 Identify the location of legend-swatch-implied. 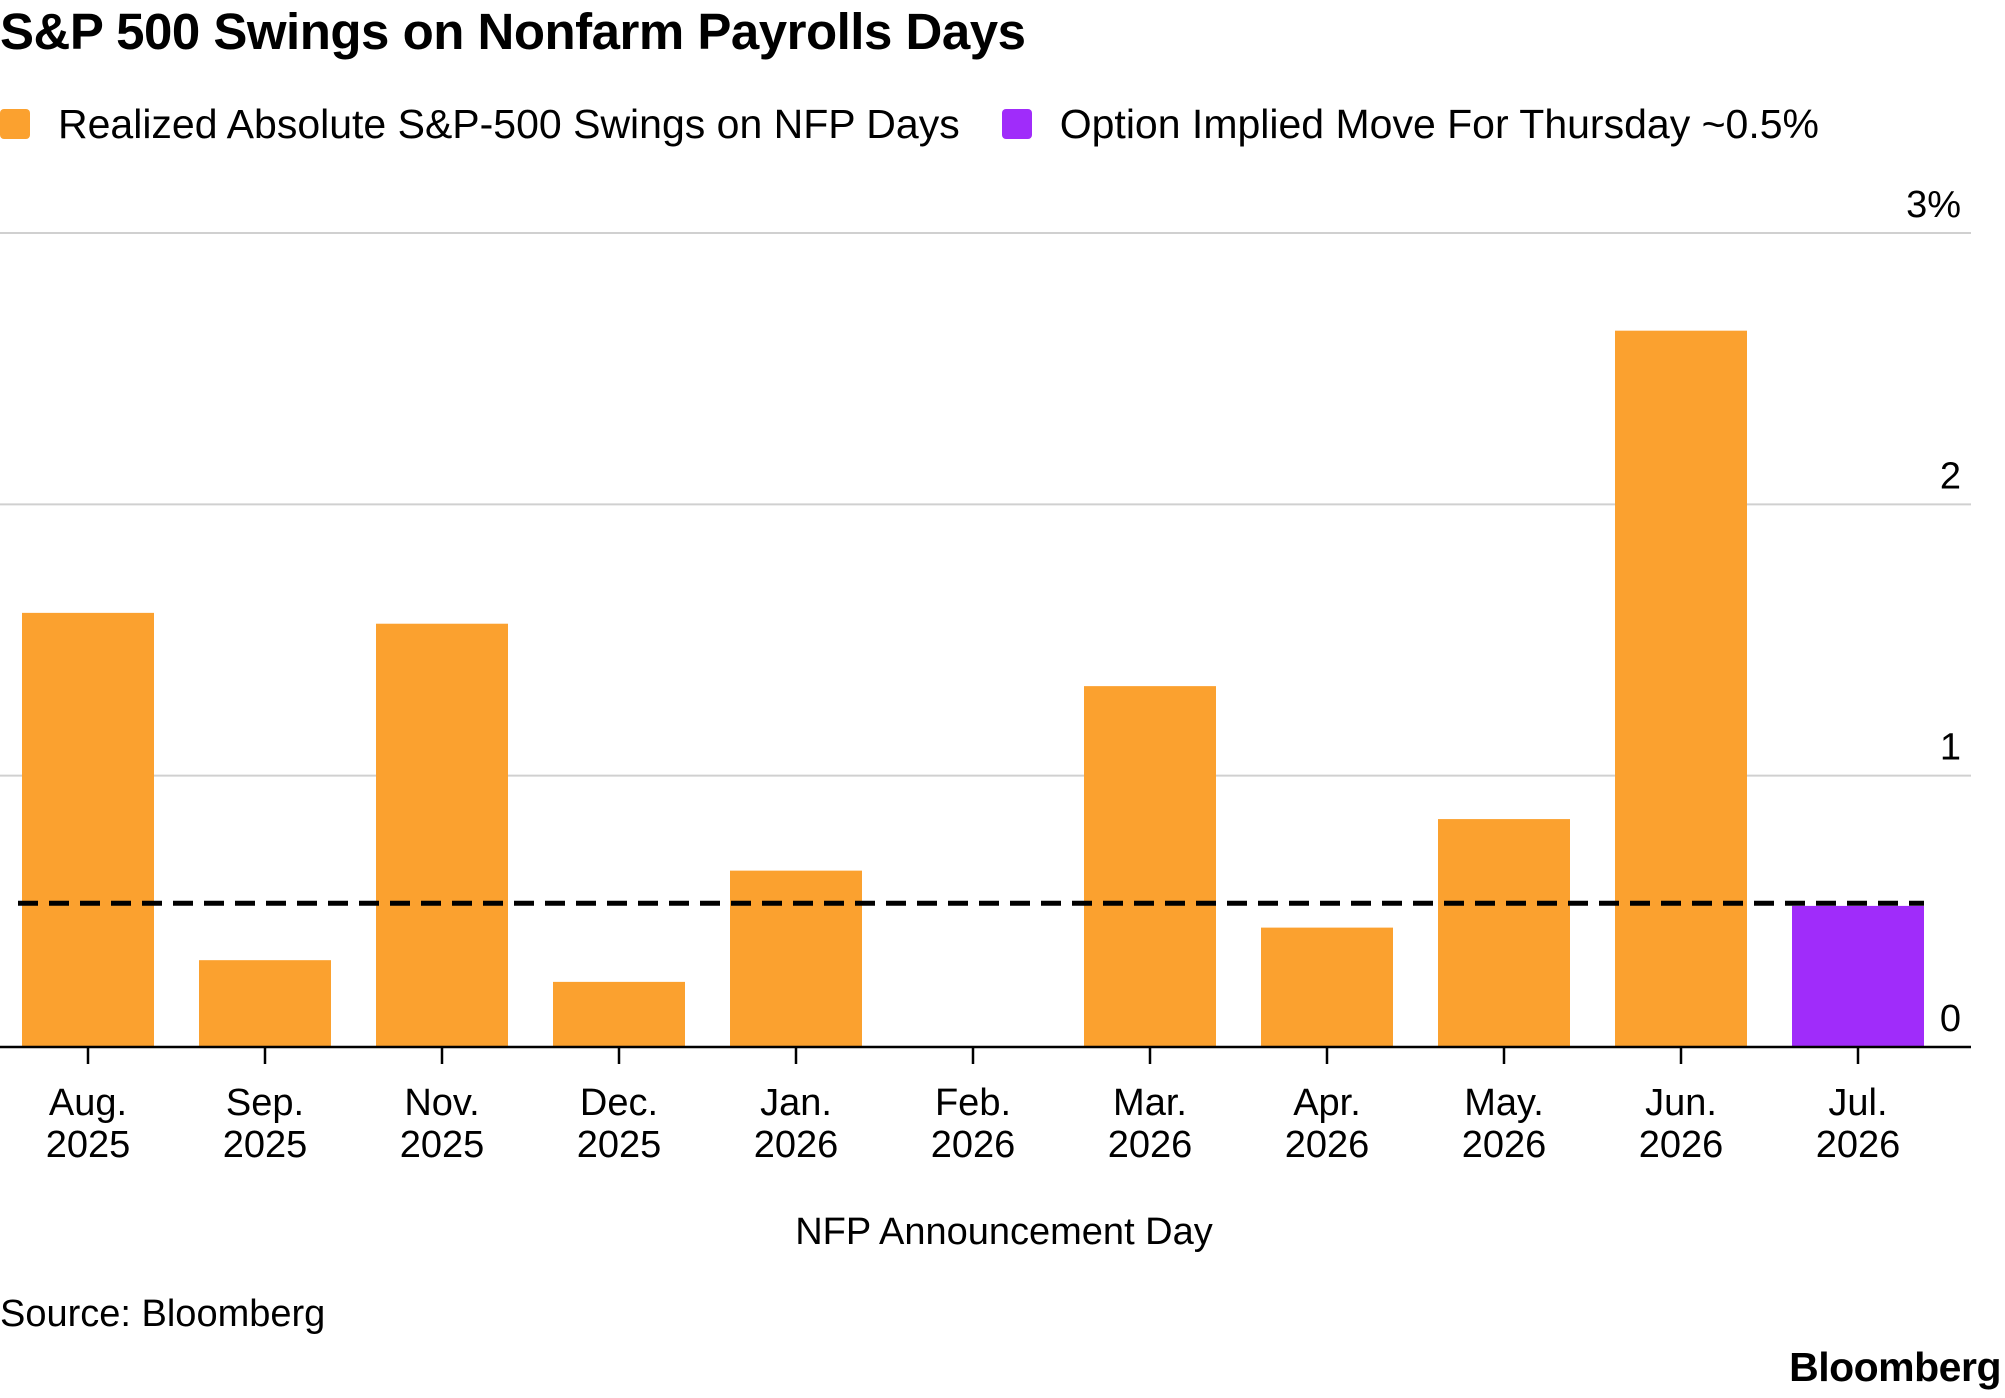
(1016, 124).